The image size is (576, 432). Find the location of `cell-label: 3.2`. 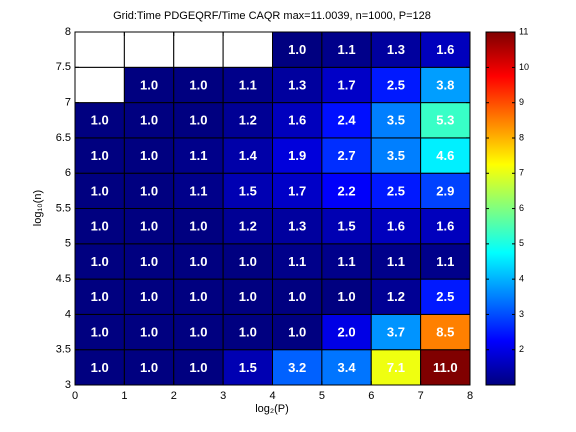

cell-label: 3.2 is located at coordinates (297, 367).